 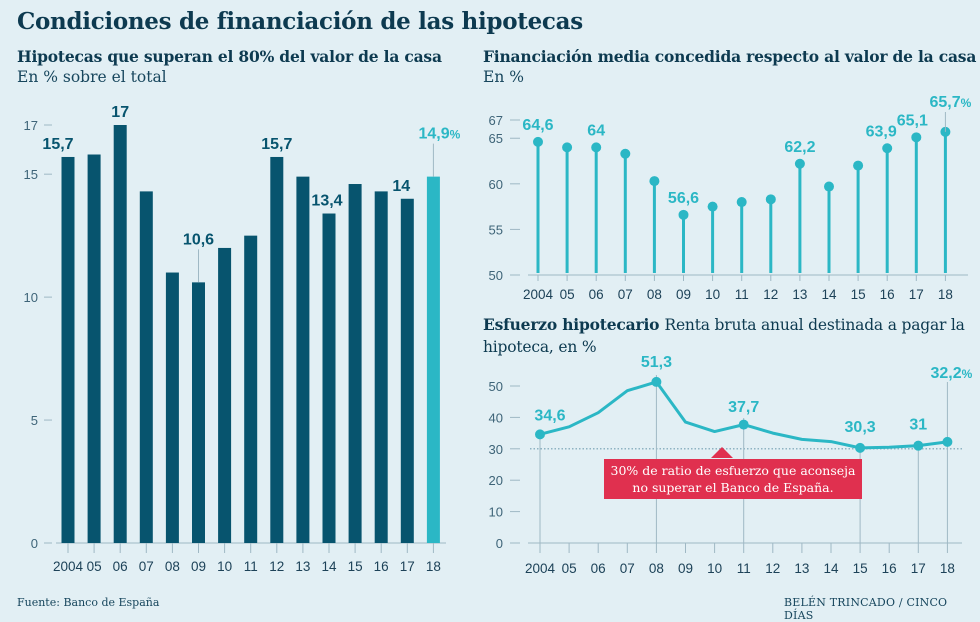 I want to click on y-tick-label: 15, so click(x=31, y=174).